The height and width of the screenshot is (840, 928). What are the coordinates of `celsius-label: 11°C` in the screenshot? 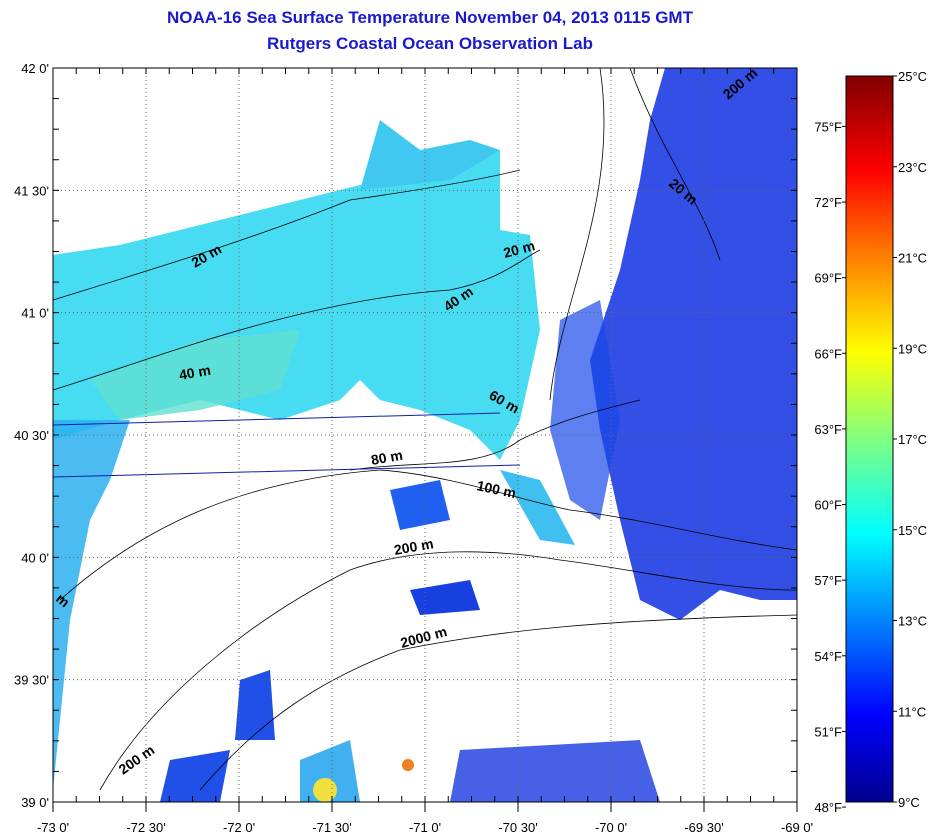 It's located at (912, 711).